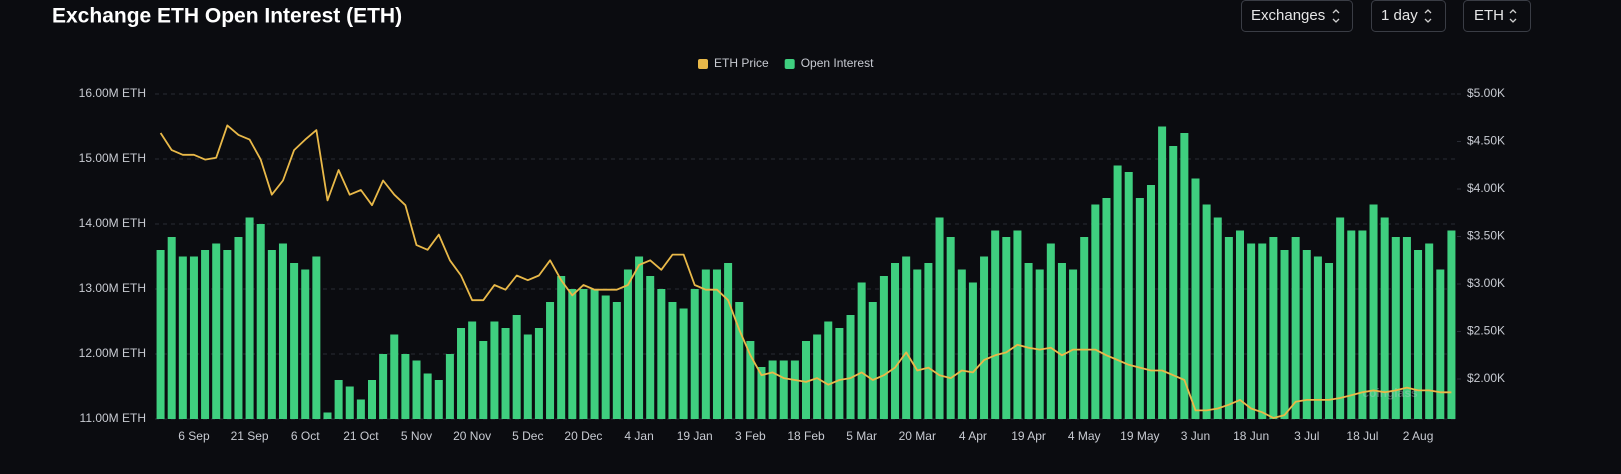 The image size is (1621, 474). What do you see at coordinates (112, 223) in the screenshot?
I see `y-tick-label: 14.00M ETH` at bounding box center [112, 223].